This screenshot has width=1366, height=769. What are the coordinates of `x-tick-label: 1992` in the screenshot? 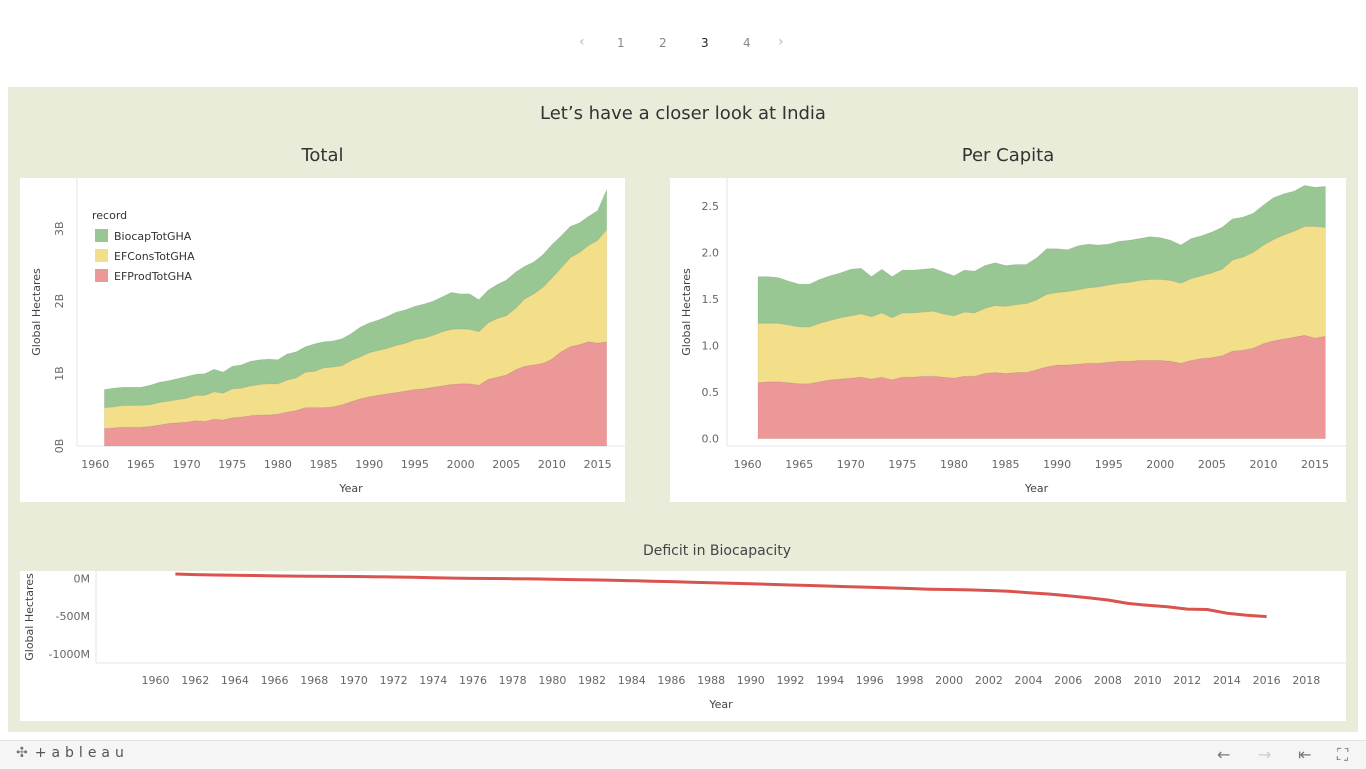 It's located at (790, 680).